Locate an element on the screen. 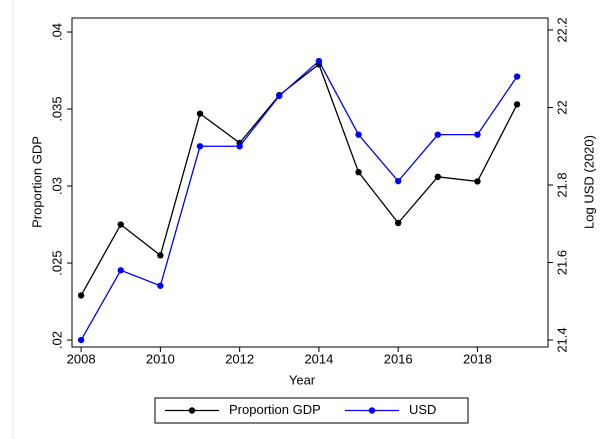 This screenshot has height=439, width=610. x-tick-label: 2012 is located at coordinates (239, 358).